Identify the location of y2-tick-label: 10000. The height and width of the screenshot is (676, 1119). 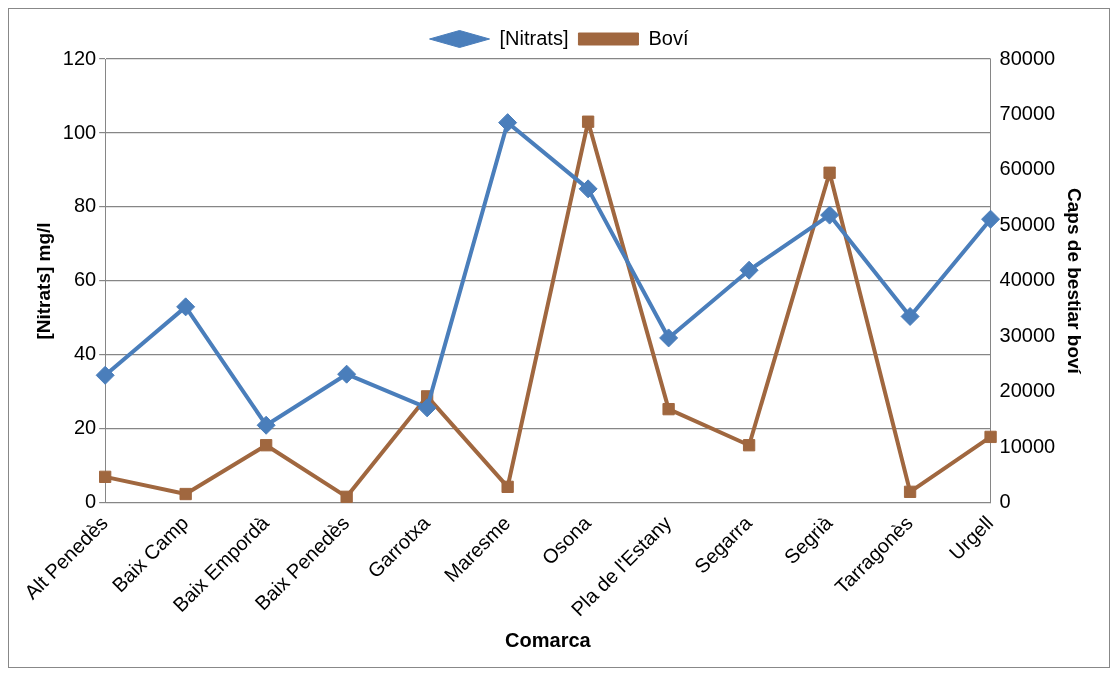
(1027, 445).